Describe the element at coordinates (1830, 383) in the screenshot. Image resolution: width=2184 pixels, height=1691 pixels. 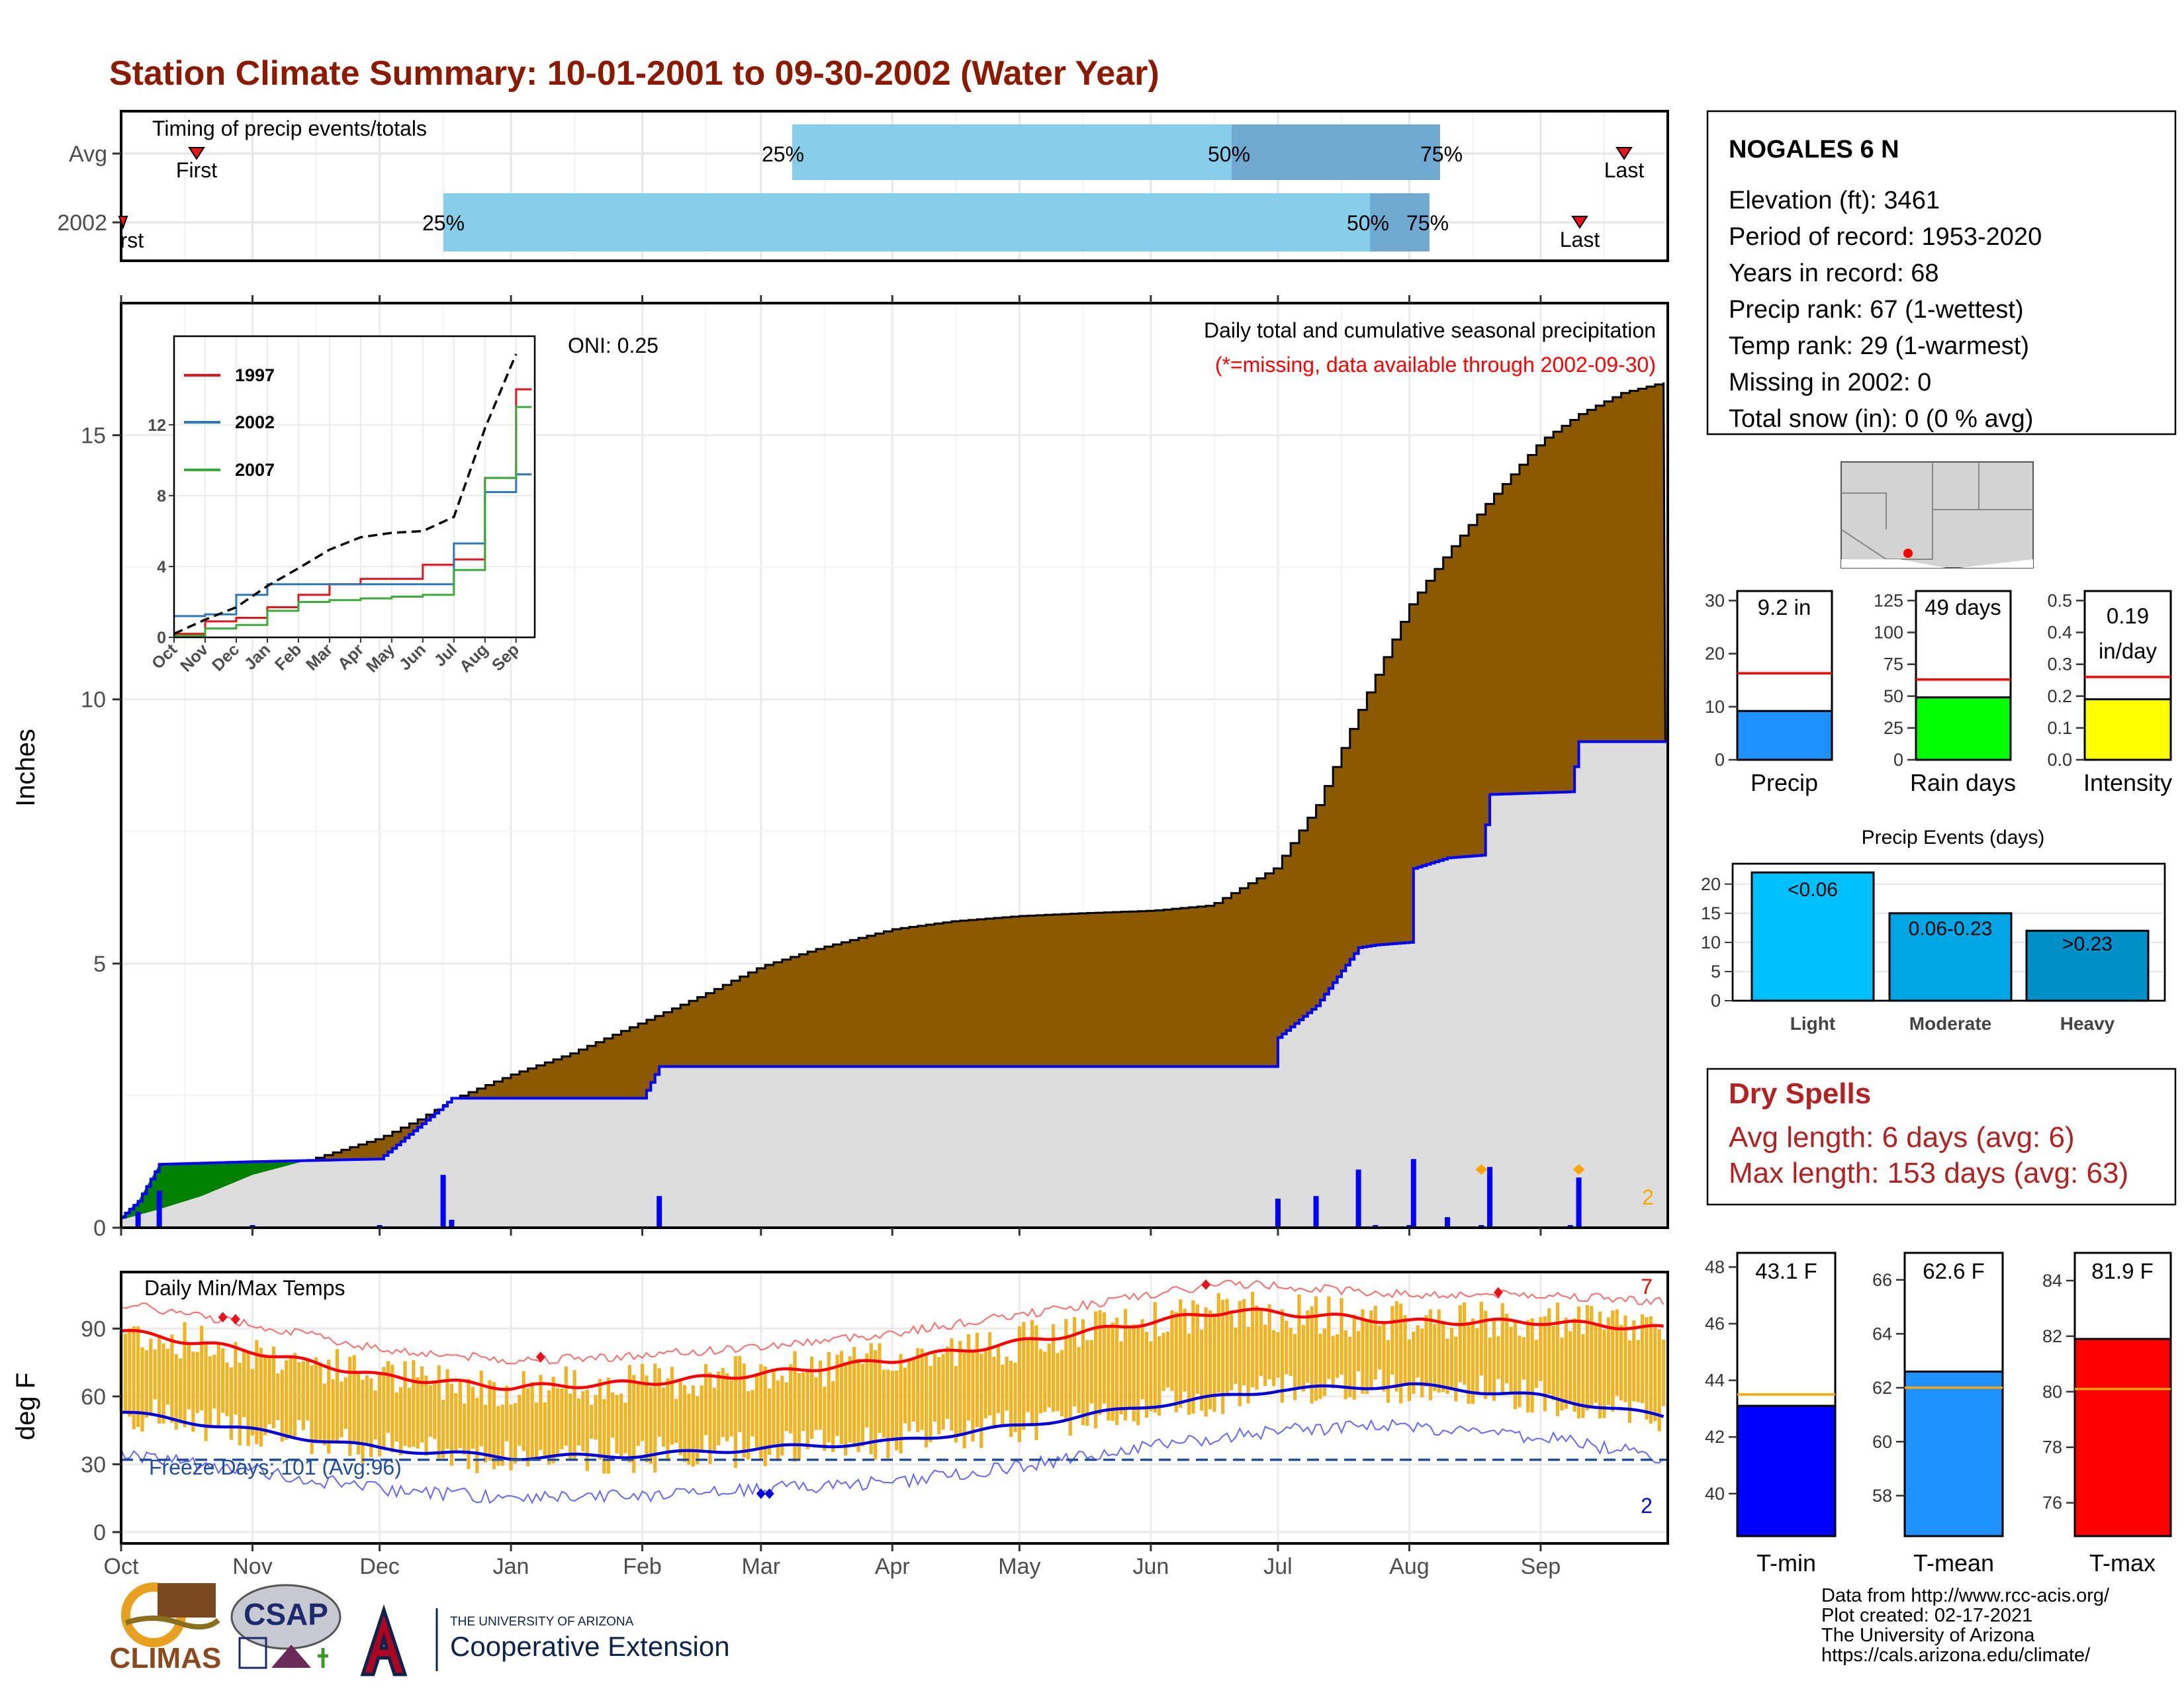
I see `station-line: Missing in 2002: 0` at that location.